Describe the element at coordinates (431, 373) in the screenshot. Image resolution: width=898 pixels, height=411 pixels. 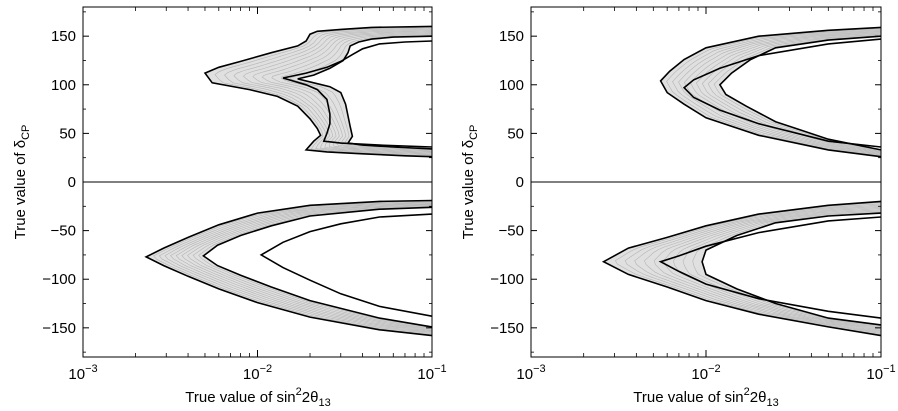
I see `left-x-tick-label: 10⁻¹` at that location.